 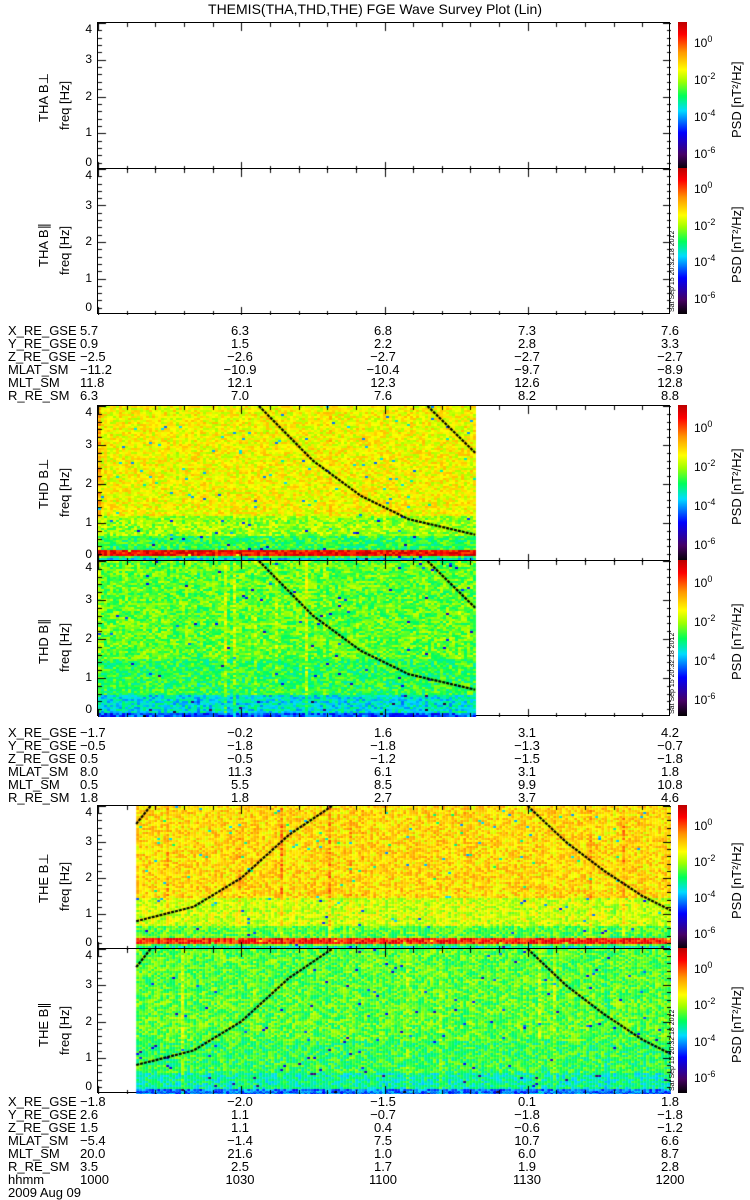 What do you see at coordinates (240, 1127) in the screenshot?
I see `ephemeris-value: 1.1` at bounding box center [240, 1127].